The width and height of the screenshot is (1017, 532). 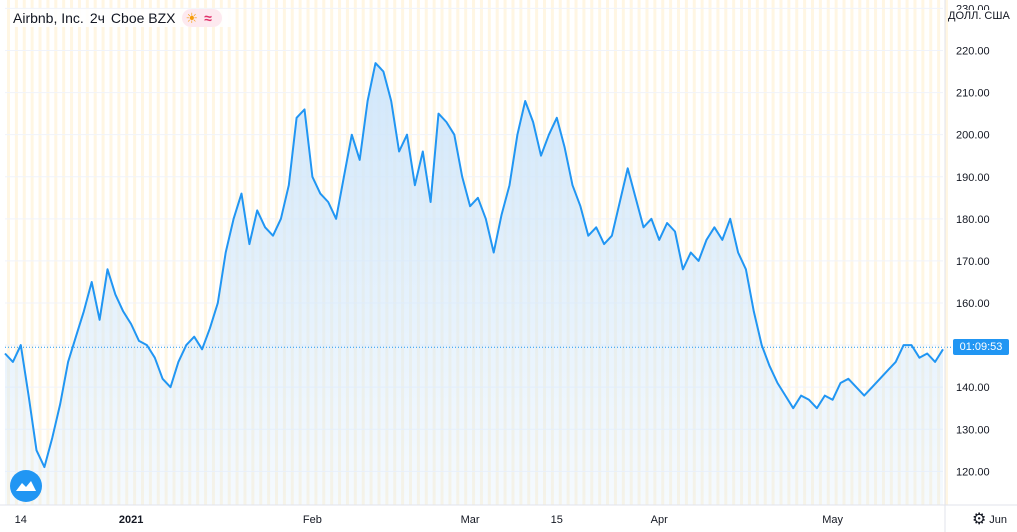 I want to click on y-tick-label: 120.00, so click(x=973, y=472).